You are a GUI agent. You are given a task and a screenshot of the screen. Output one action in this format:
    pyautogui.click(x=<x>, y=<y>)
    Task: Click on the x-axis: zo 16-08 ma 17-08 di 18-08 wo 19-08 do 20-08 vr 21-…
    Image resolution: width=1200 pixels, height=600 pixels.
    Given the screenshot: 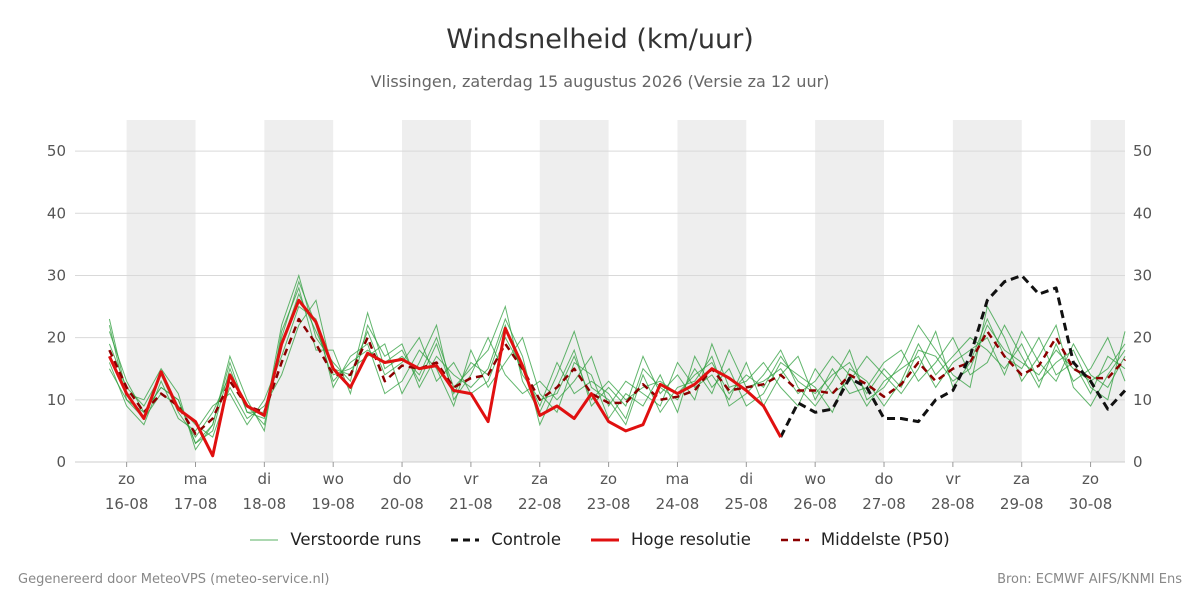 What is the action you would take?
    pyautogui.click(x=609, y=487)
    